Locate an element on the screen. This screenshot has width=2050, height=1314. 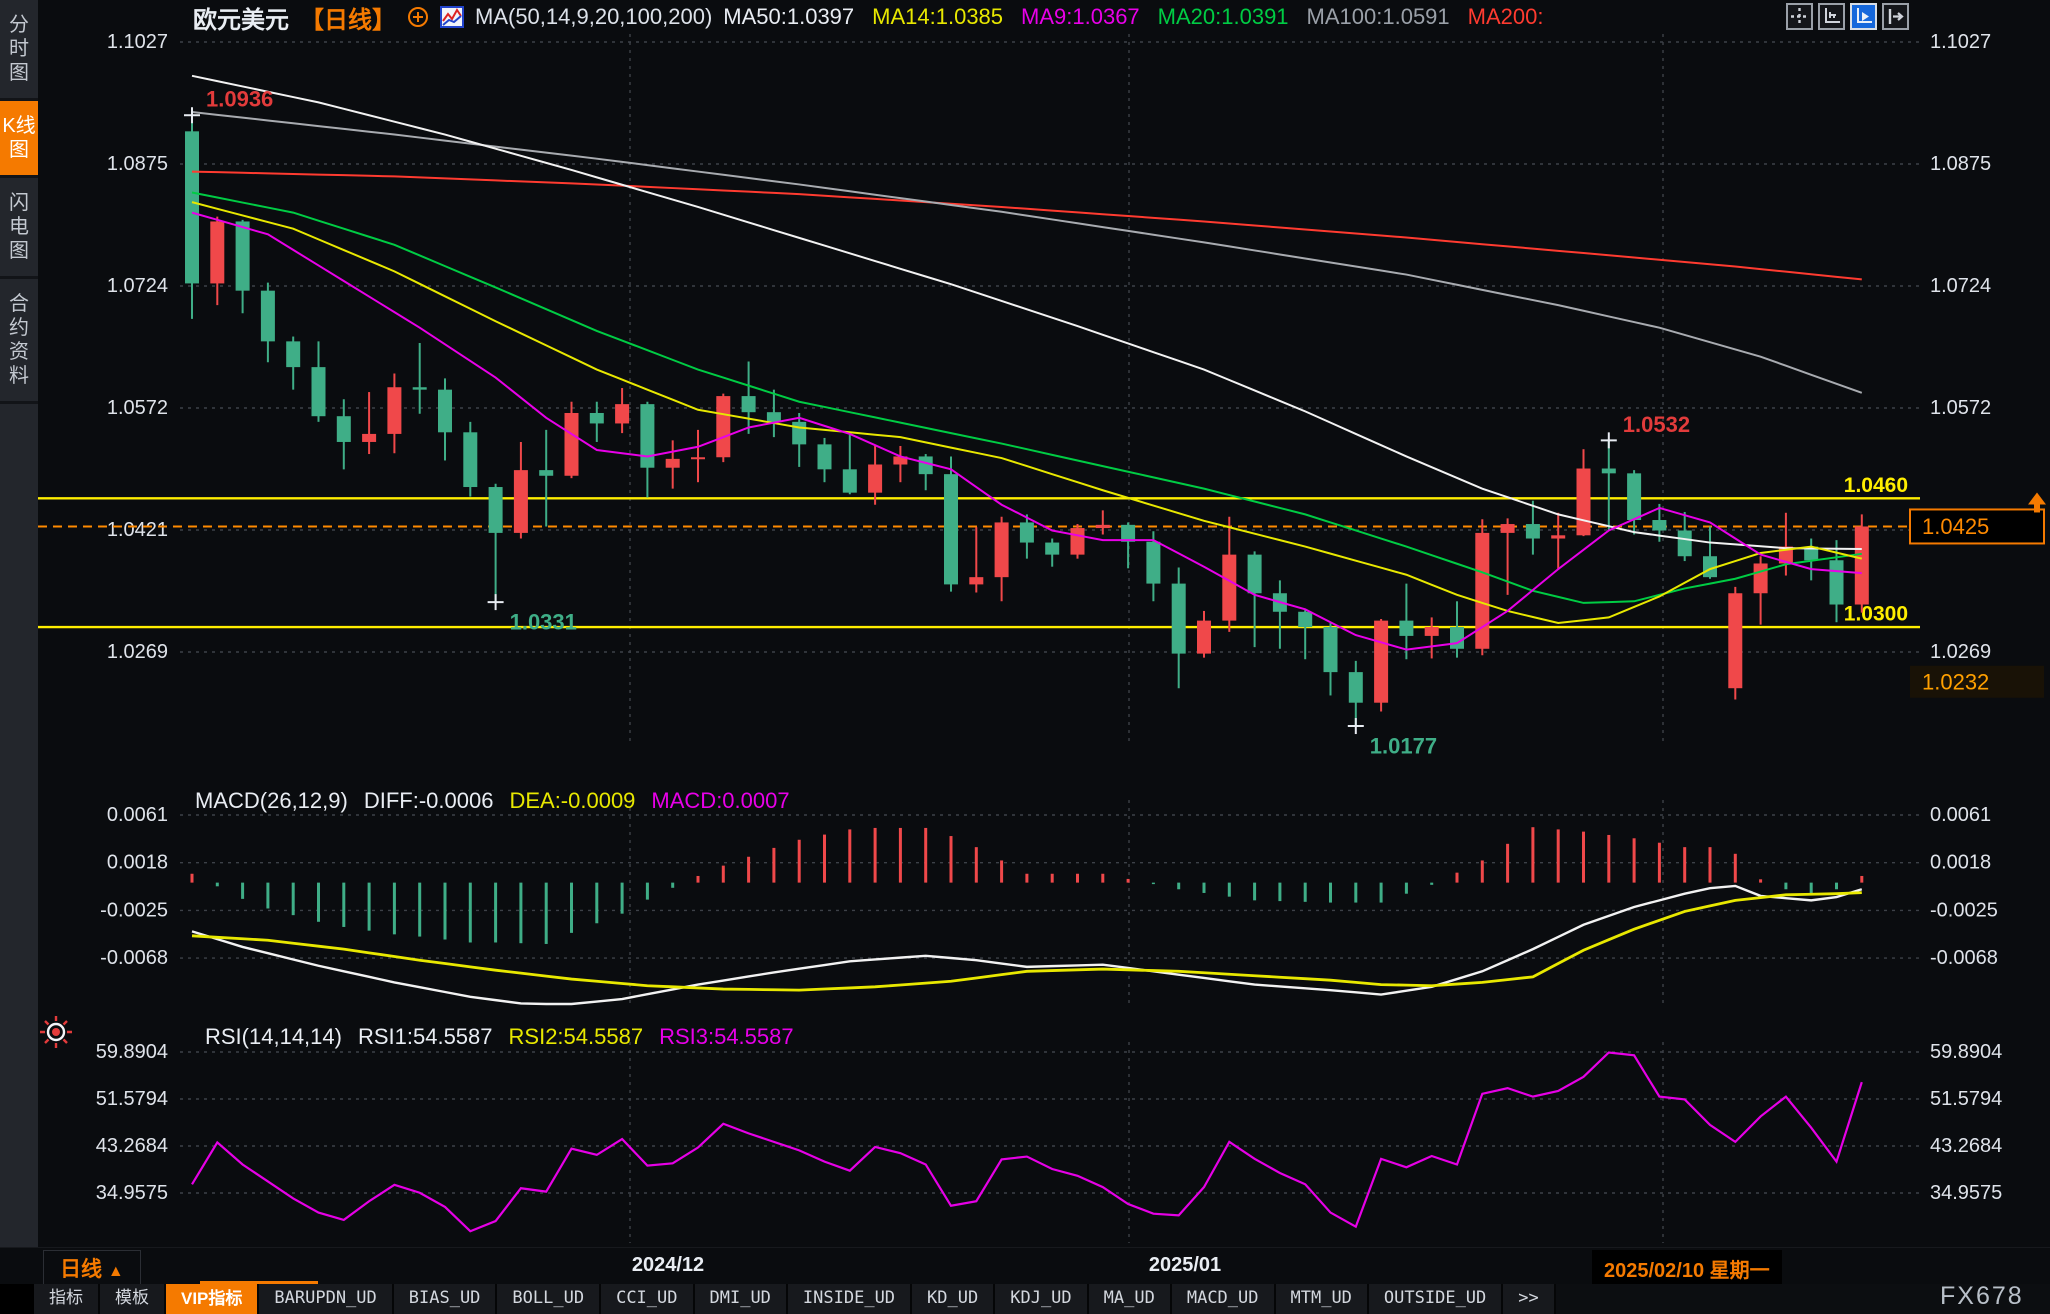
rsi2-value: RSI2:54.5587 is located at coordinates (576, 1036).